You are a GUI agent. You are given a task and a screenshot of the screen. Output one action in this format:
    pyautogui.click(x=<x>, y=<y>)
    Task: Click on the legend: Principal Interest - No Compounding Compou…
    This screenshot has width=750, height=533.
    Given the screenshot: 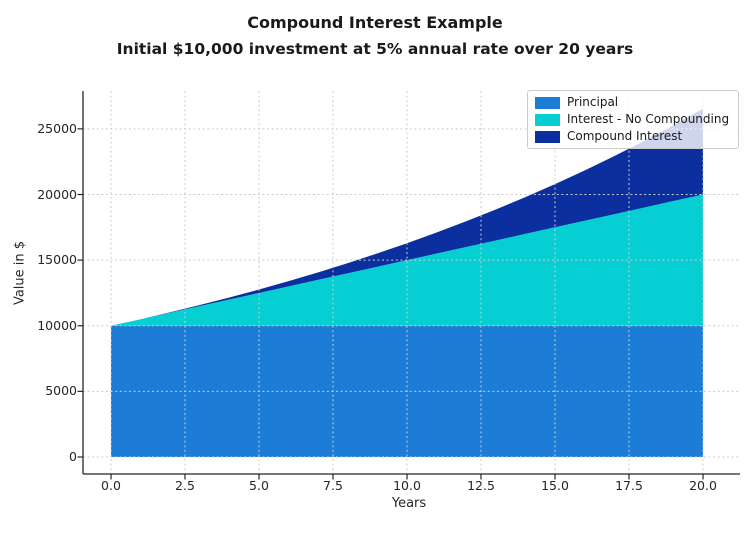 What is the action you would take?
    pyautogui.click(x=633, y=119)
    